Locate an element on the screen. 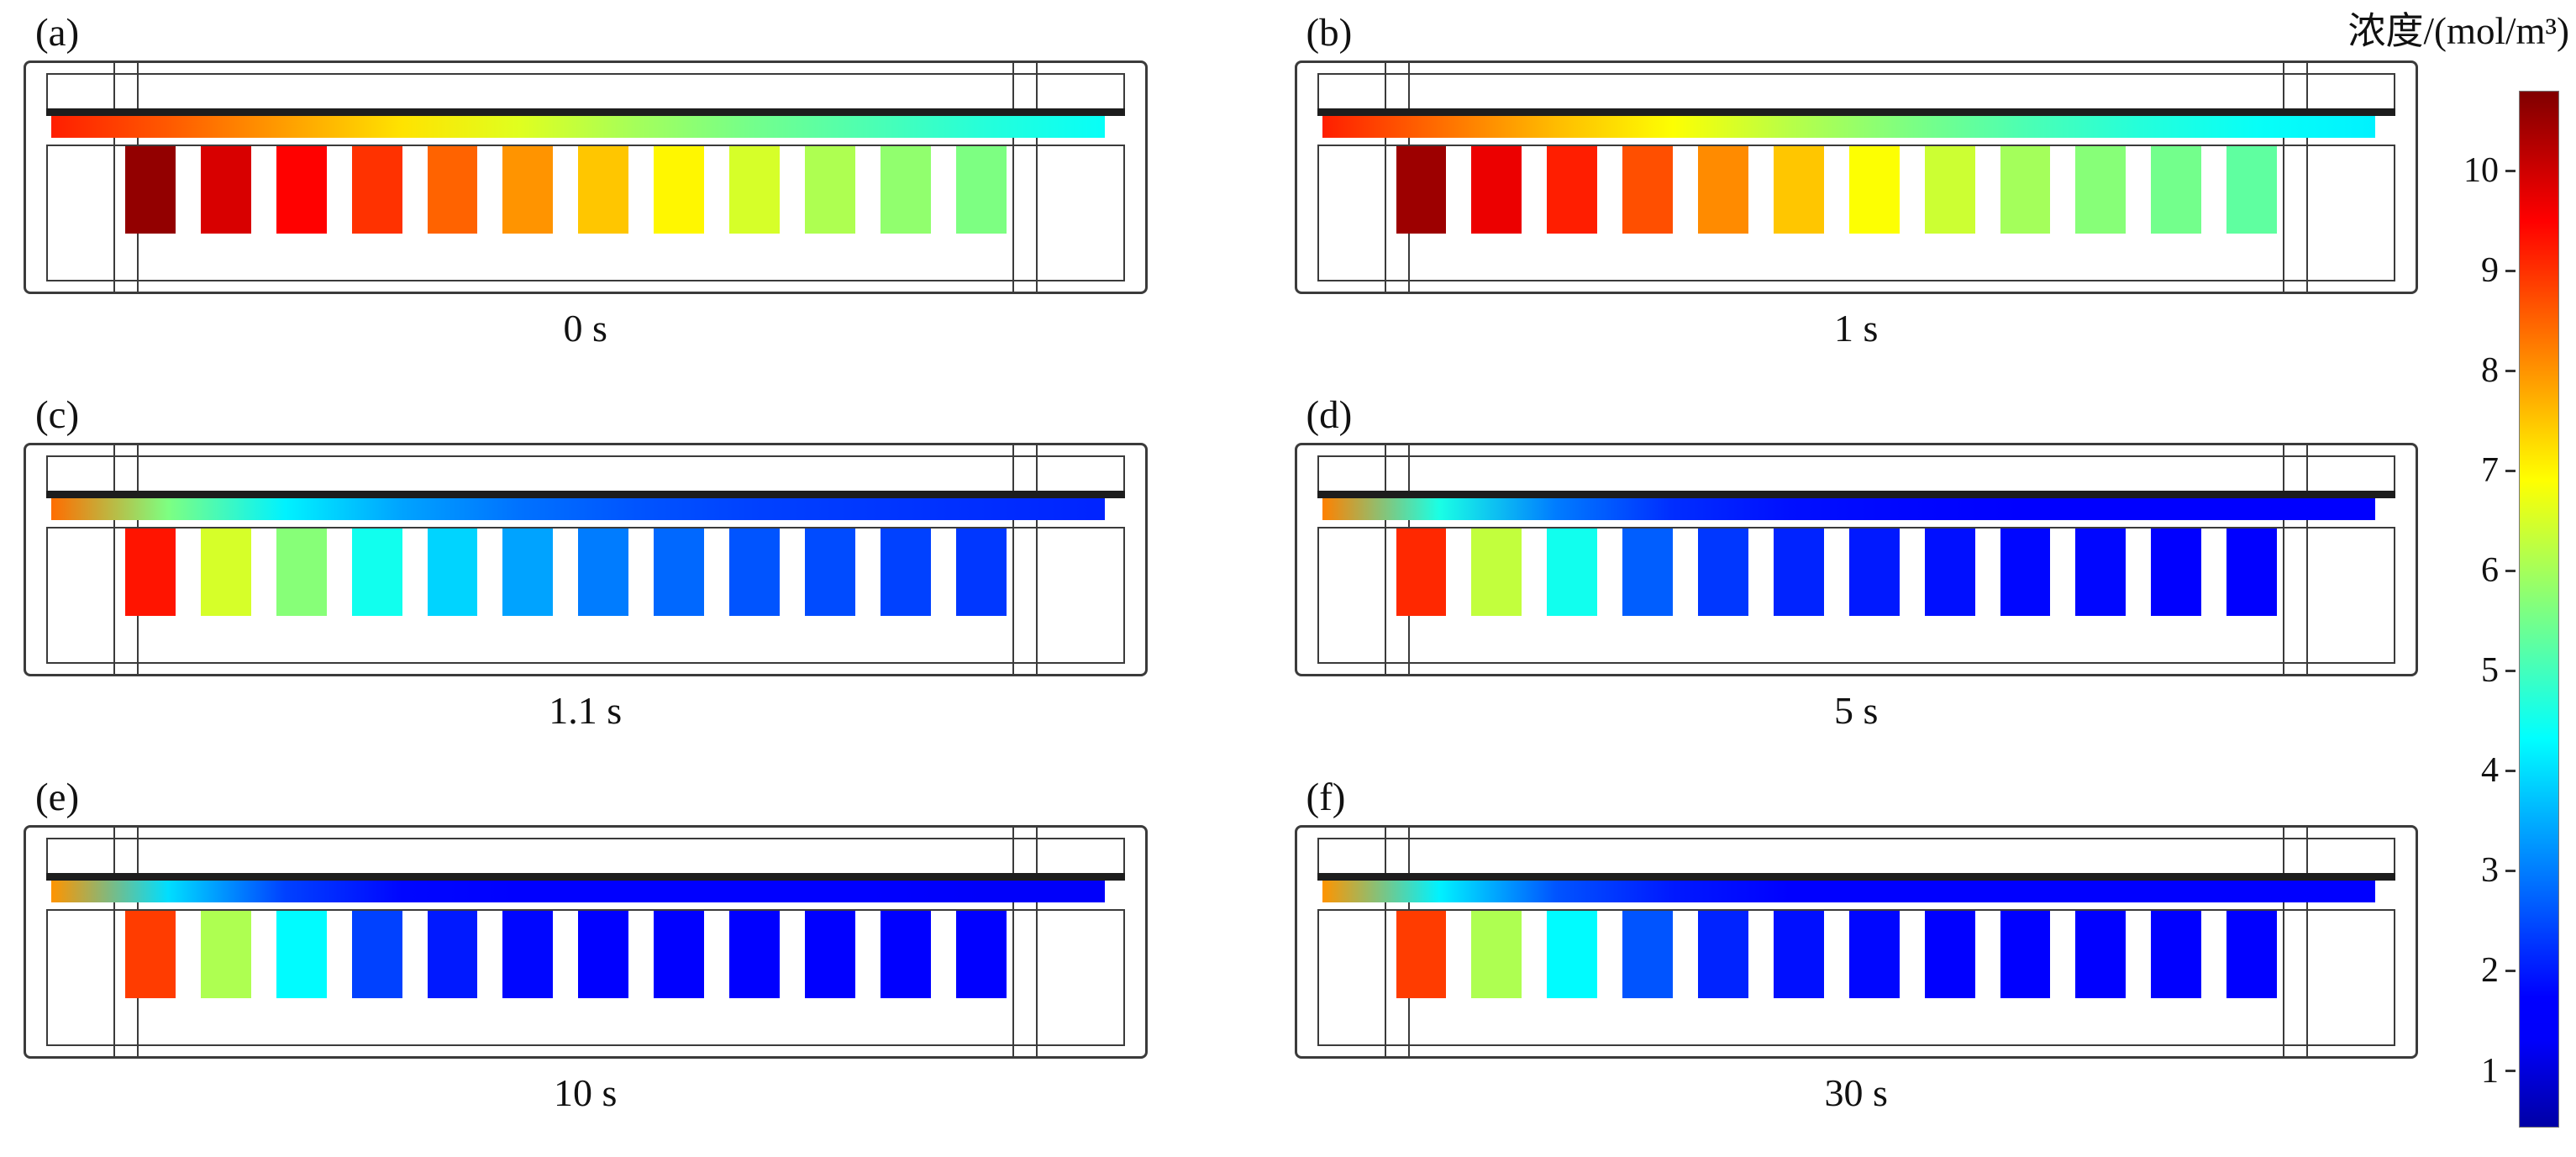  colorbar-ticks: 1 2 3 4 5 6 7 8 9 10 is located at coordinates (2461, 608).